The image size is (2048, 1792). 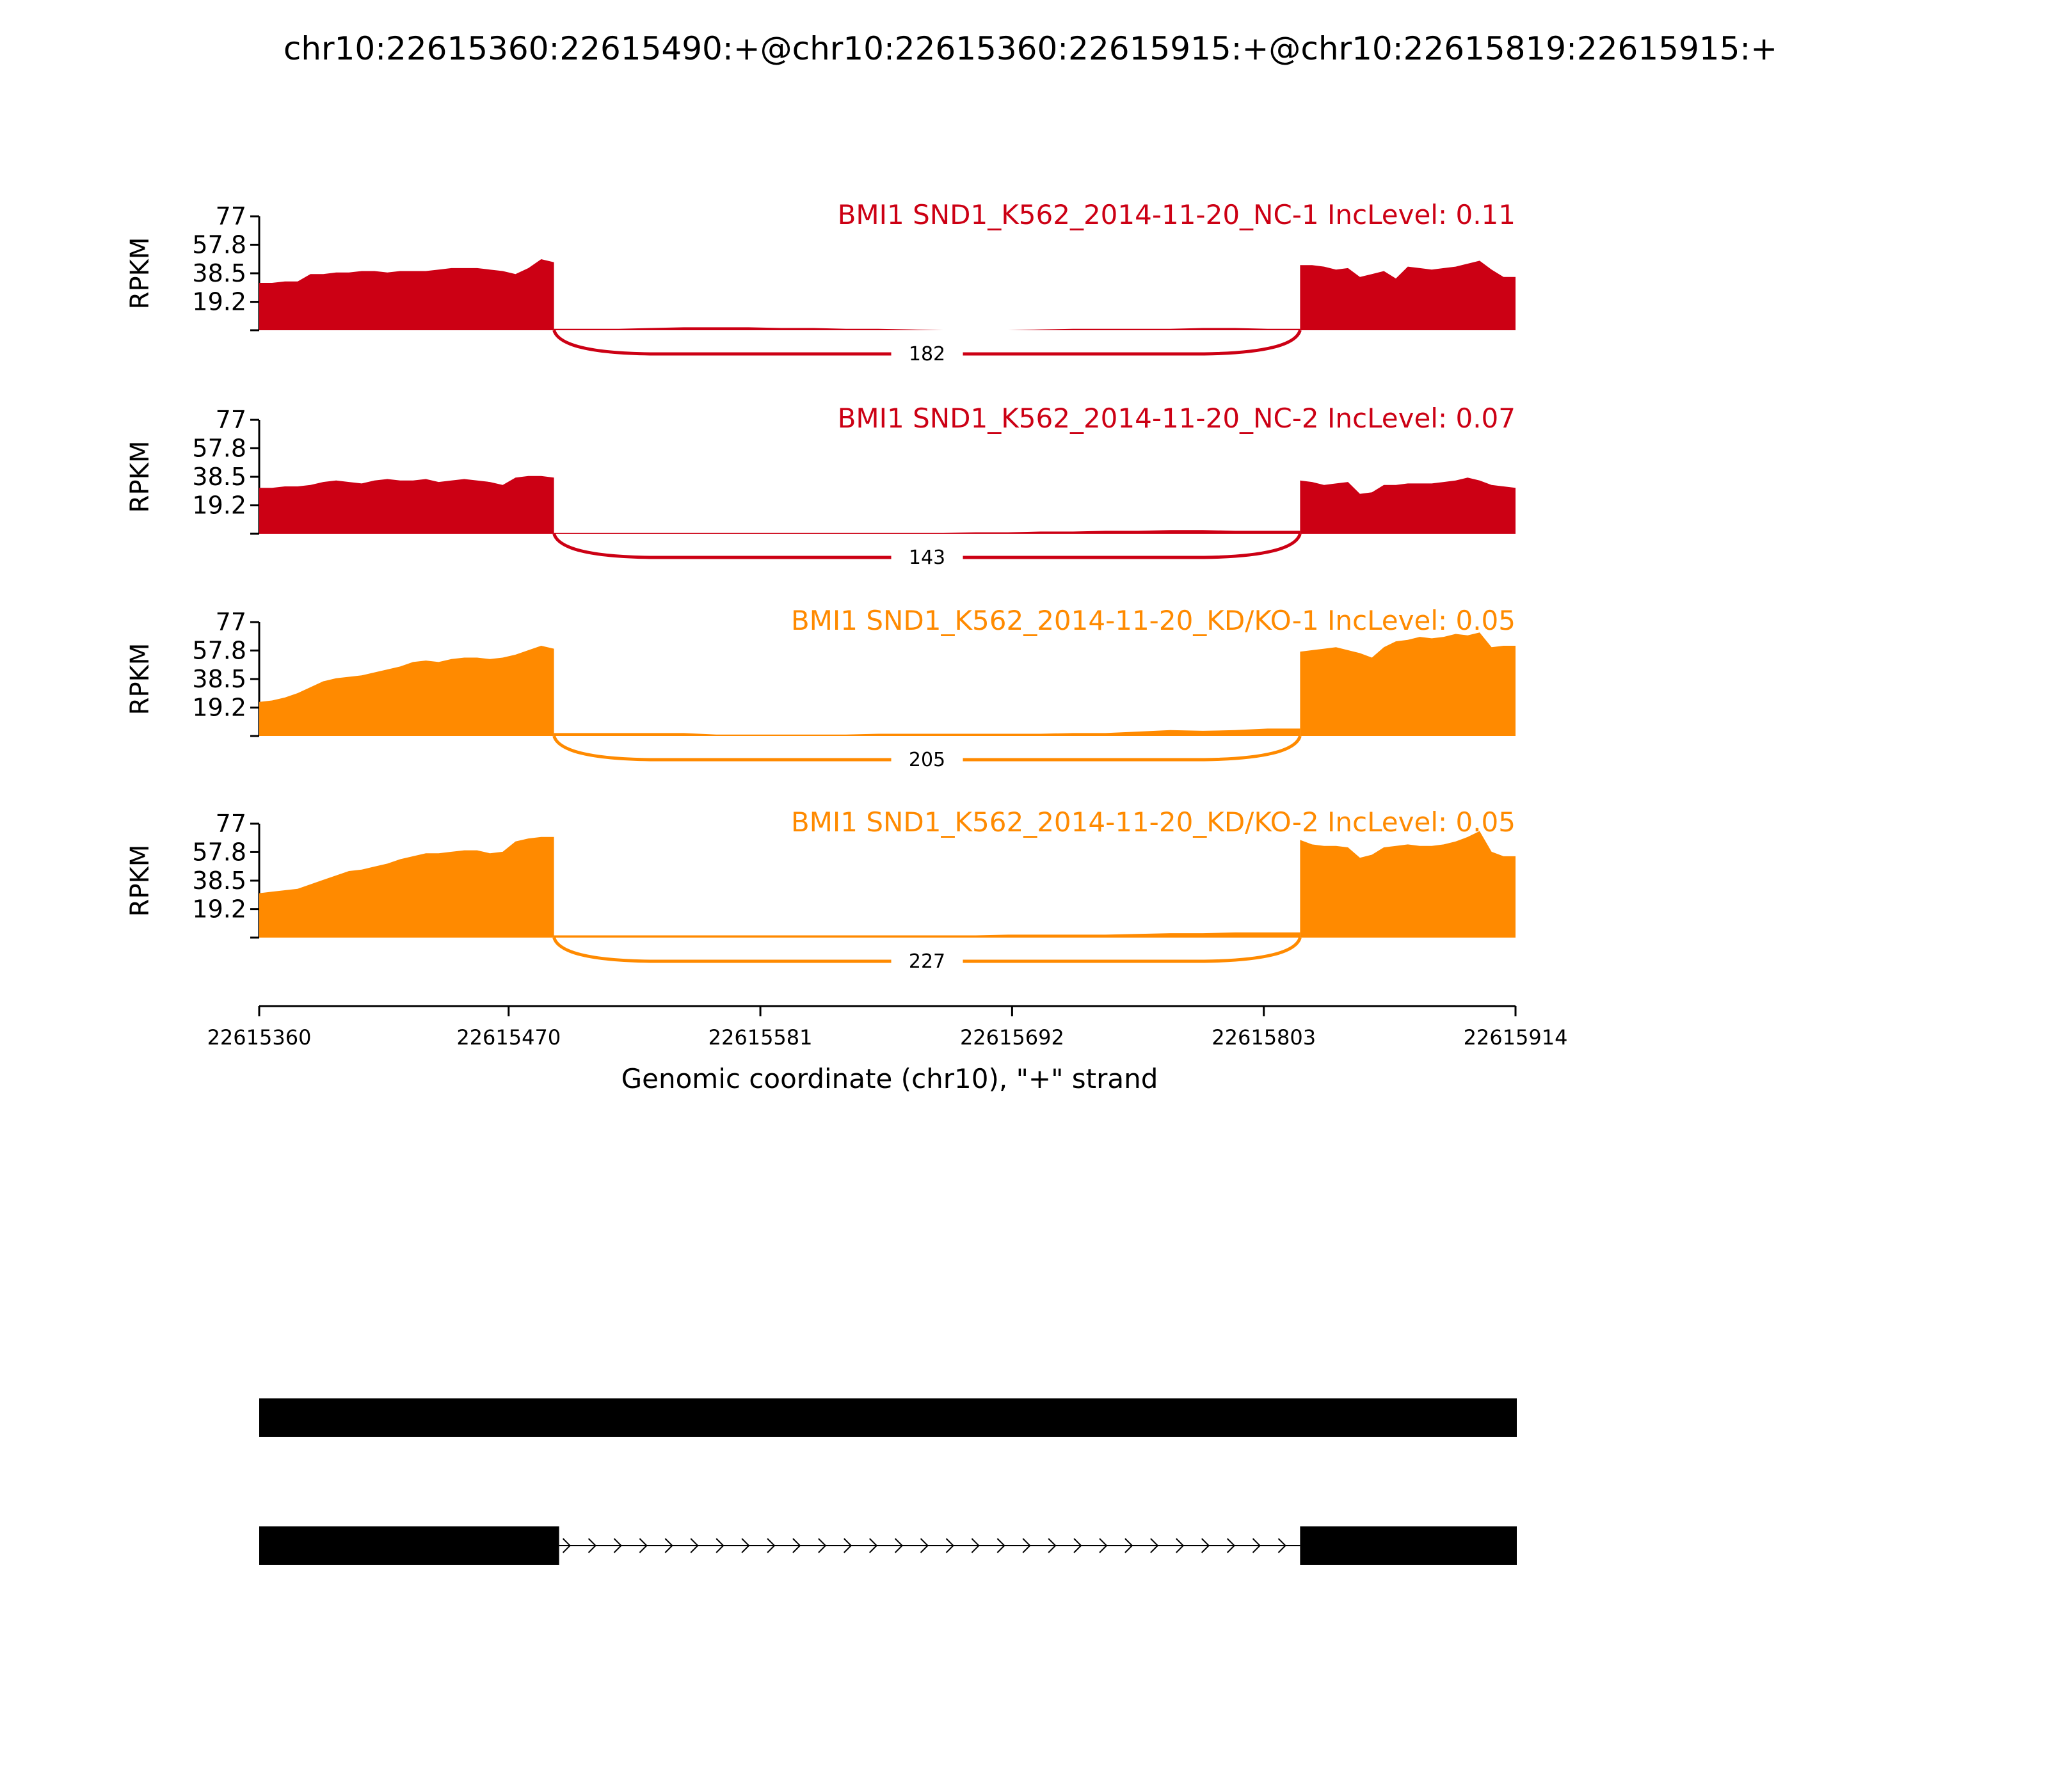 I want to click on x-tick-label: 22615914, so click(x=1516, y=1037).